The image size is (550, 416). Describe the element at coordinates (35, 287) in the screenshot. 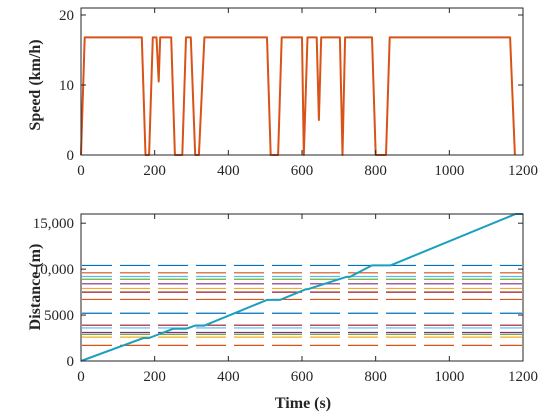

I see `distance-y-axis-label: Distance (m)` at that location.